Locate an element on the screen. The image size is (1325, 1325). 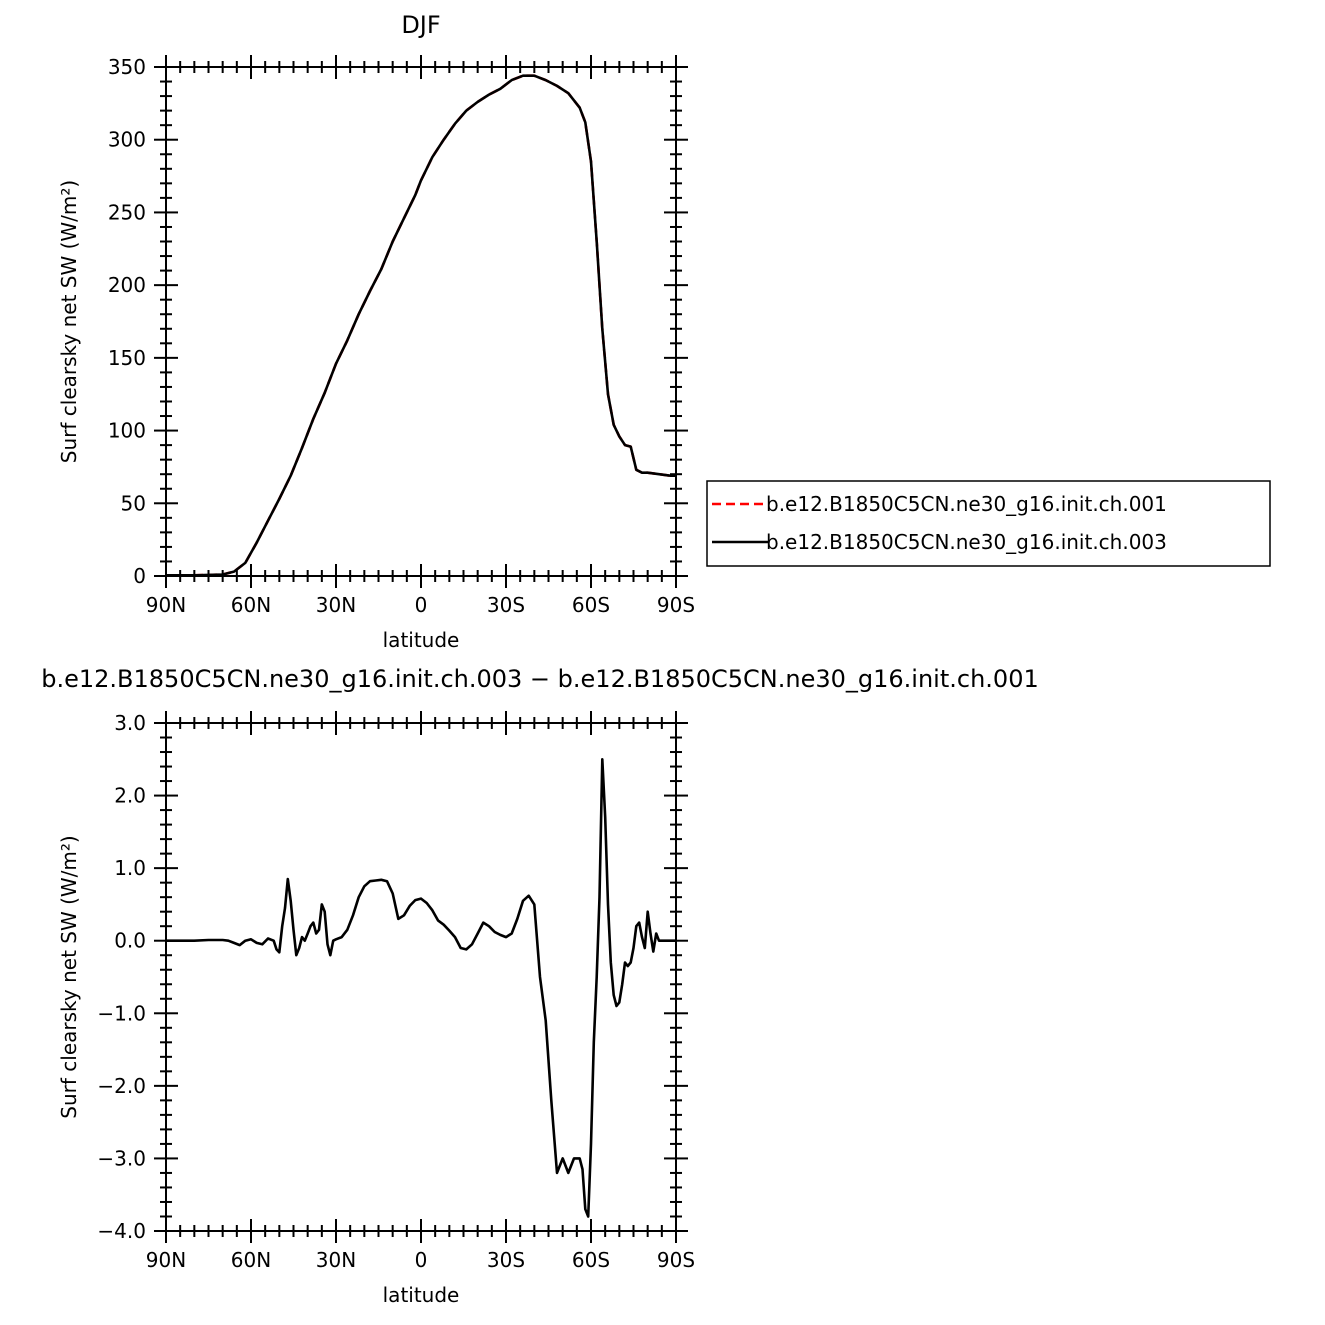
y-tick-label: 0 is located at coordinates (139, 576).